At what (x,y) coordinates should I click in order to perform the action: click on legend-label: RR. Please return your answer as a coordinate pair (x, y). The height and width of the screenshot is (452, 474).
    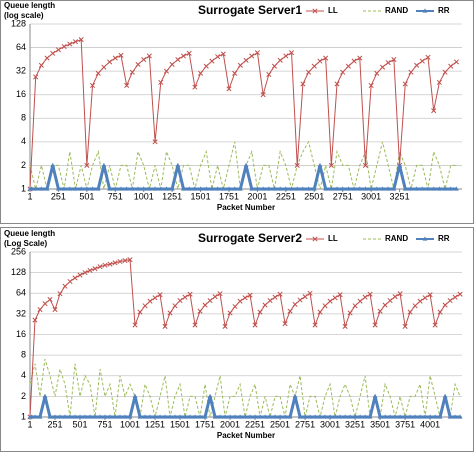
    Looking at the image, I should click on (444, 238).